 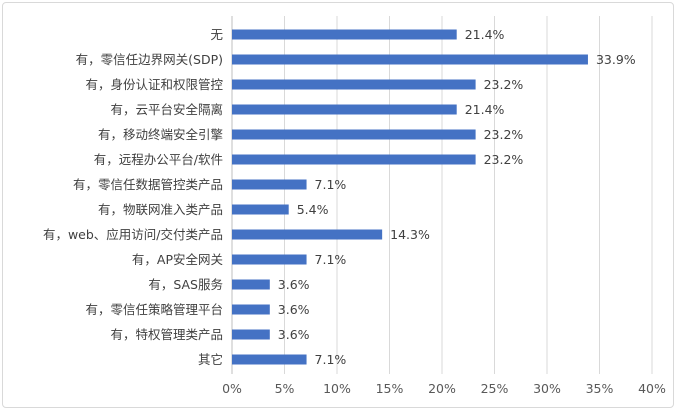 I want to click on category-label: 有，云平台安全隔离, so click(x=166, y=109).